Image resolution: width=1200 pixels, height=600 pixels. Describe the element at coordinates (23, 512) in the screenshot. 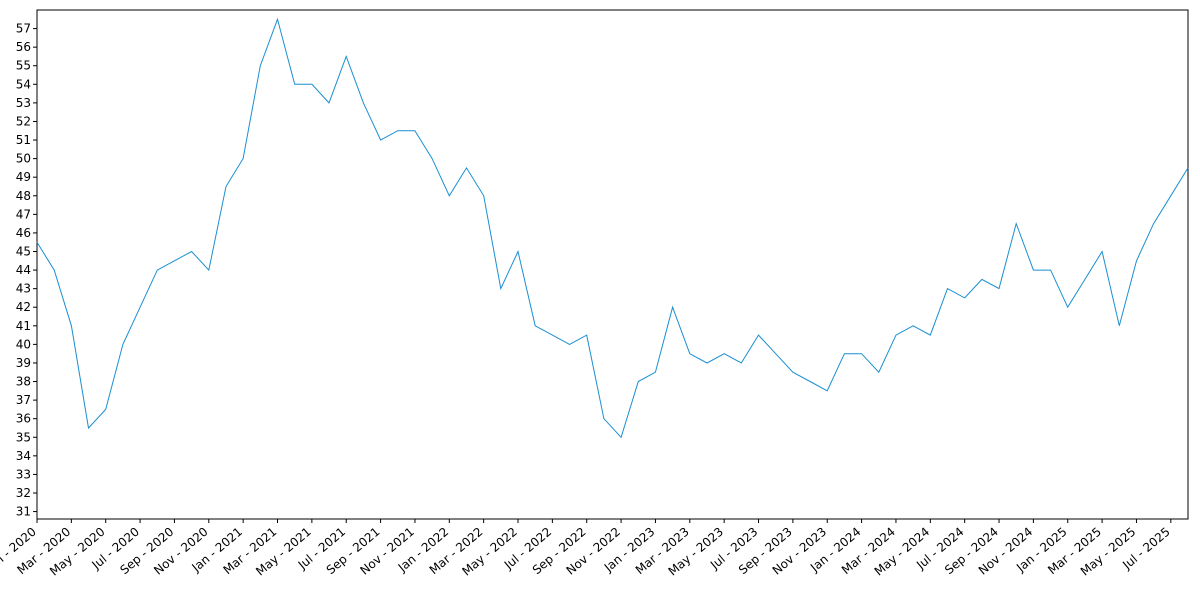

I see `y-tick-label: 31` at that location.